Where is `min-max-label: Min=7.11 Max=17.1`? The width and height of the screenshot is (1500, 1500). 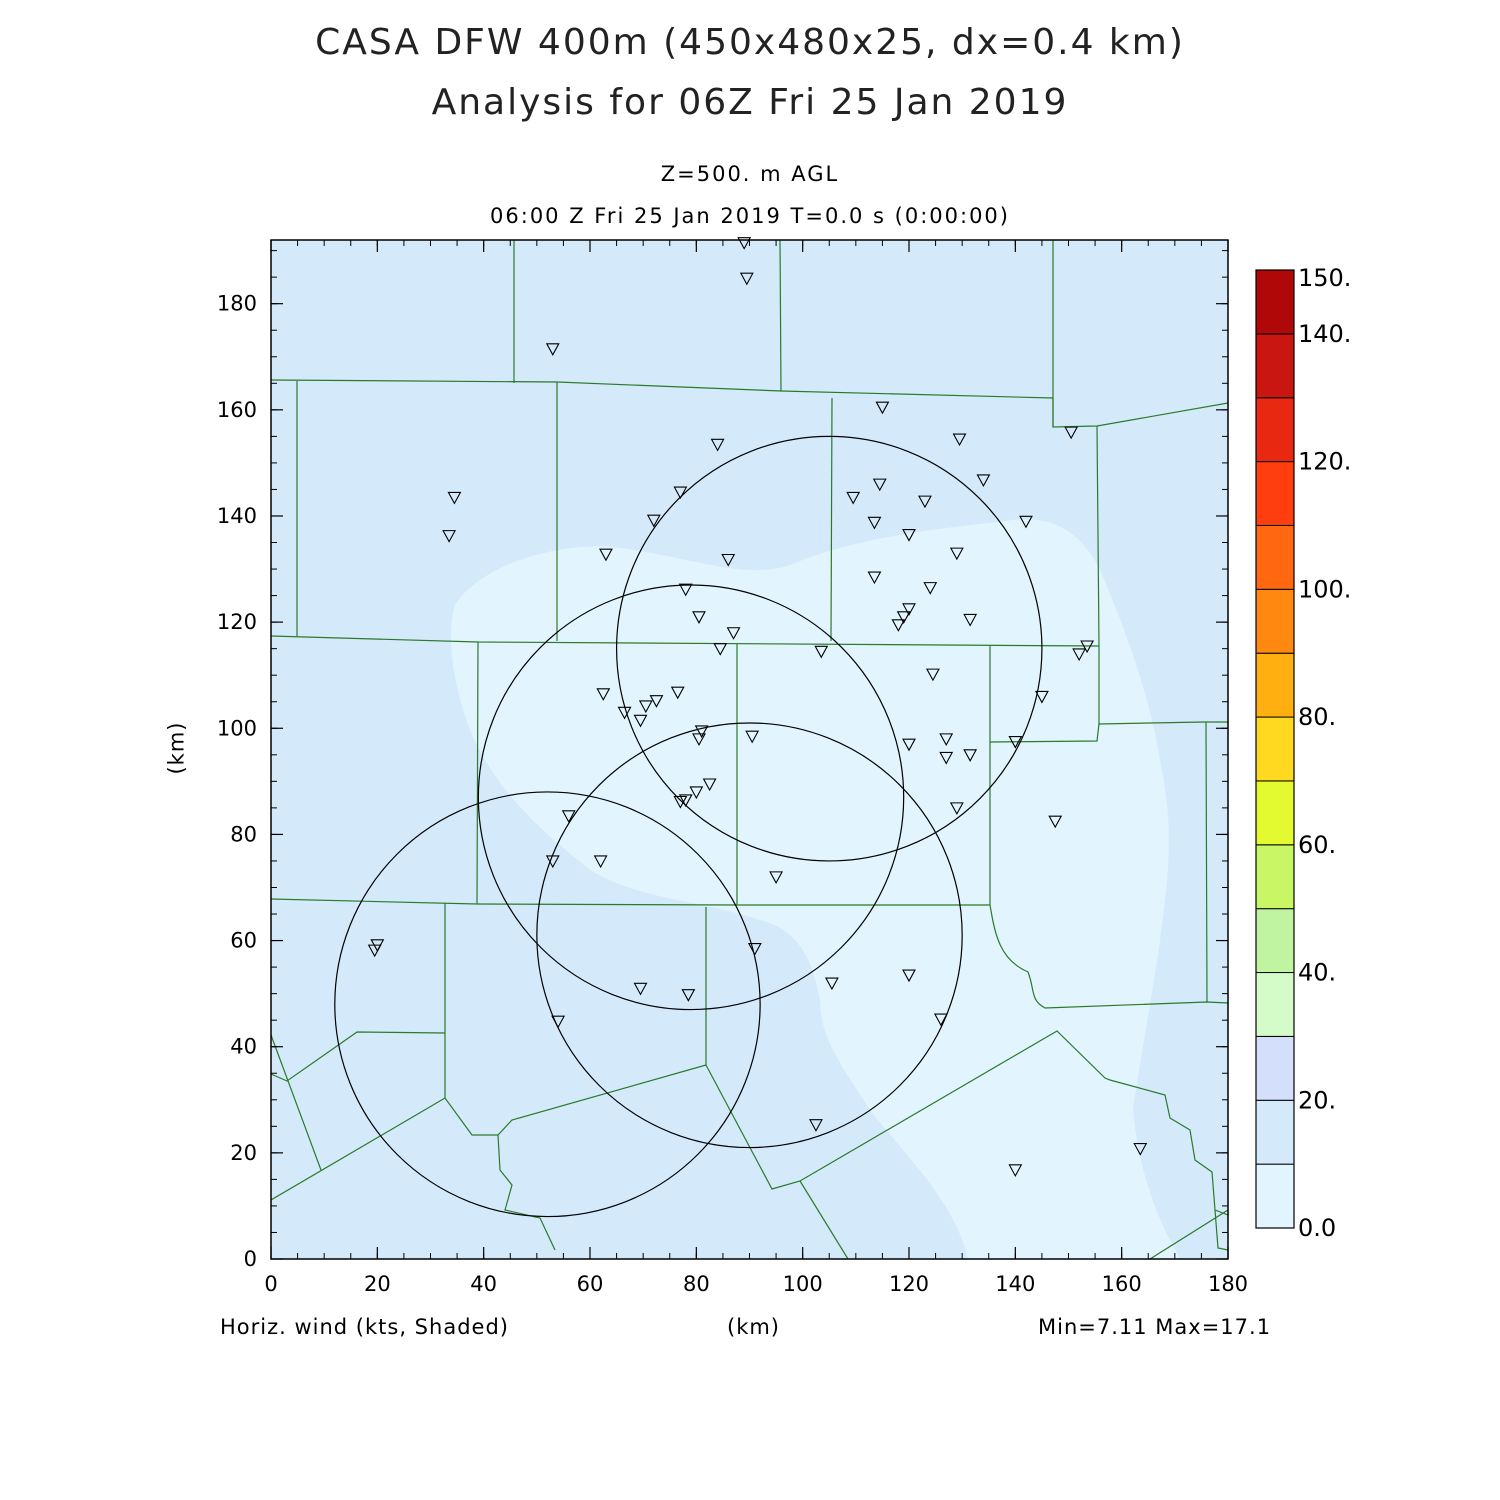 min-max-label: Min=7.11 Max=17.1 is located at coordinates (1155, 1327).